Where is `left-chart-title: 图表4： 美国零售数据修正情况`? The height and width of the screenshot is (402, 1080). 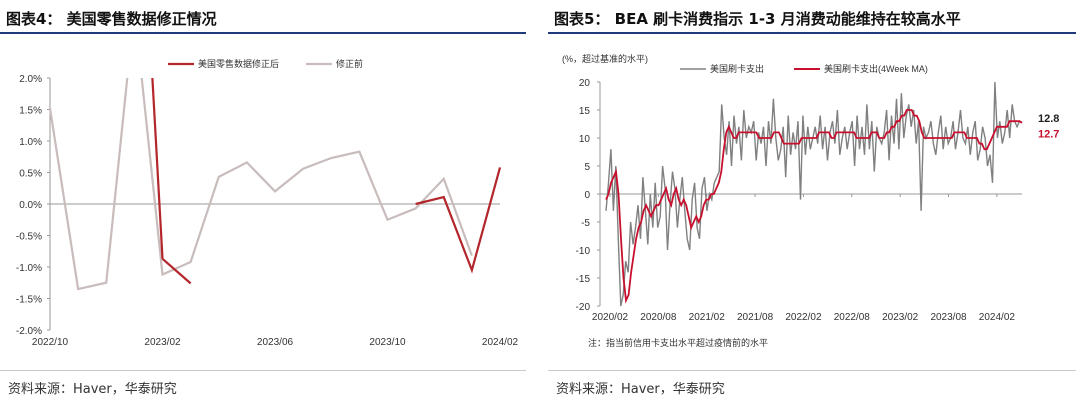 left-chart-title: 图表4： 美国零售数据修正情况 is located at coordinates (111, 19).